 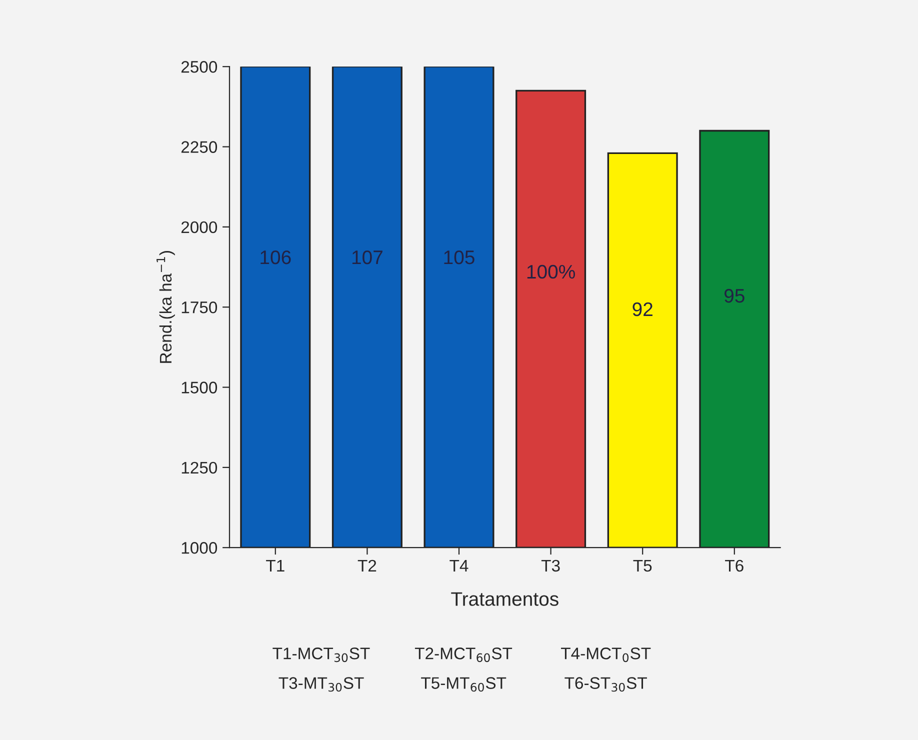 What do you see at coordinates (606, 655) in the screenshot?
I see `text: T4-MCT$_{0}$ST` at bounding box center [606, 655].